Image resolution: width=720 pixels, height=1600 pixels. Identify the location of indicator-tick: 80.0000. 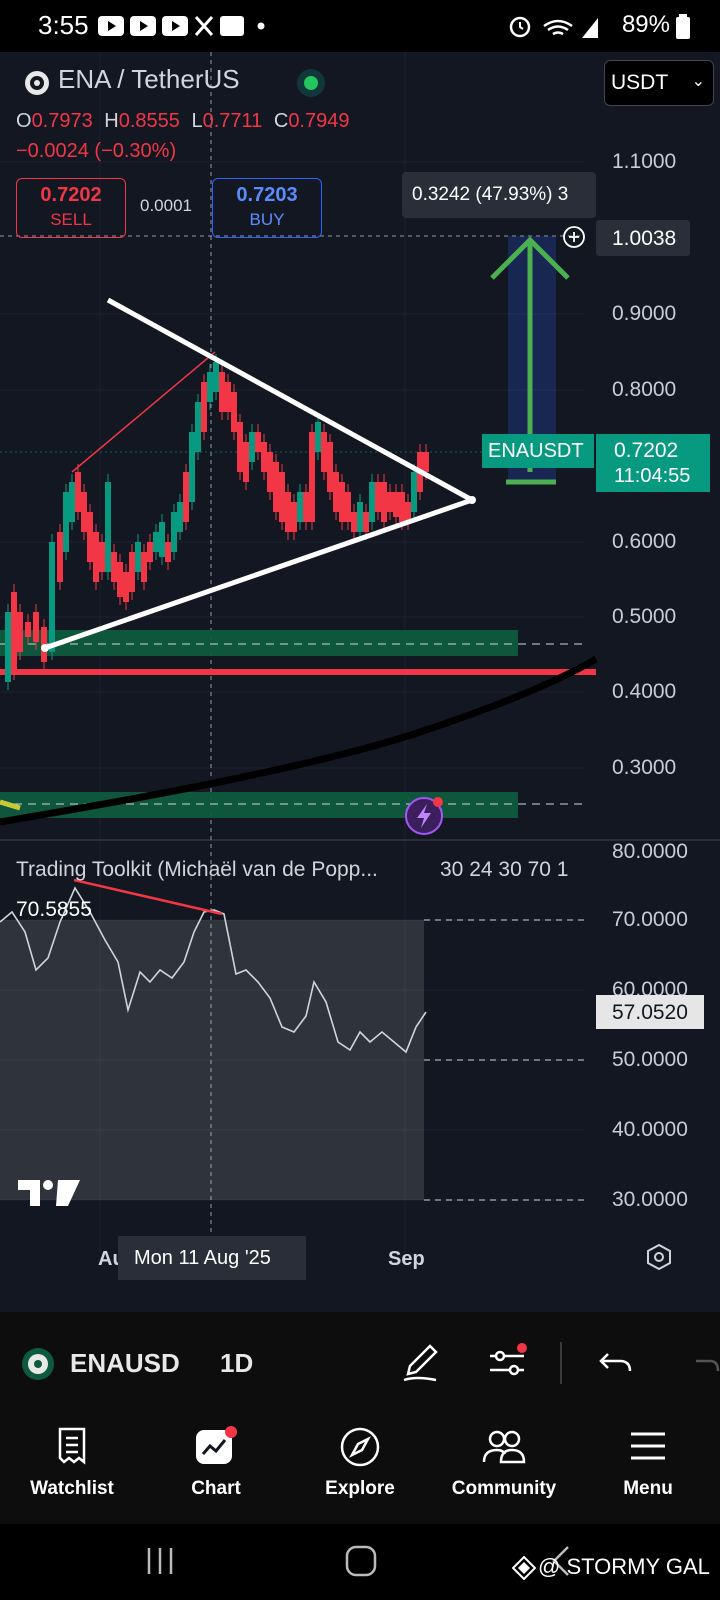
(650, 851).